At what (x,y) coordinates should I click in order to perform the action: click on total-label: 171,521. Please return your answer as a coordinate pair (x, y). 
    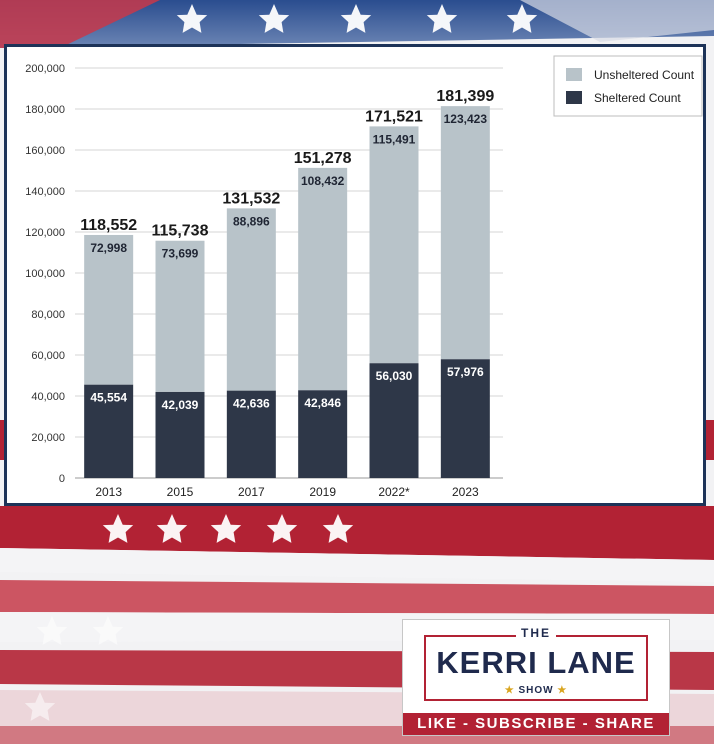
    Looking at the image, I should click on (394, 116).